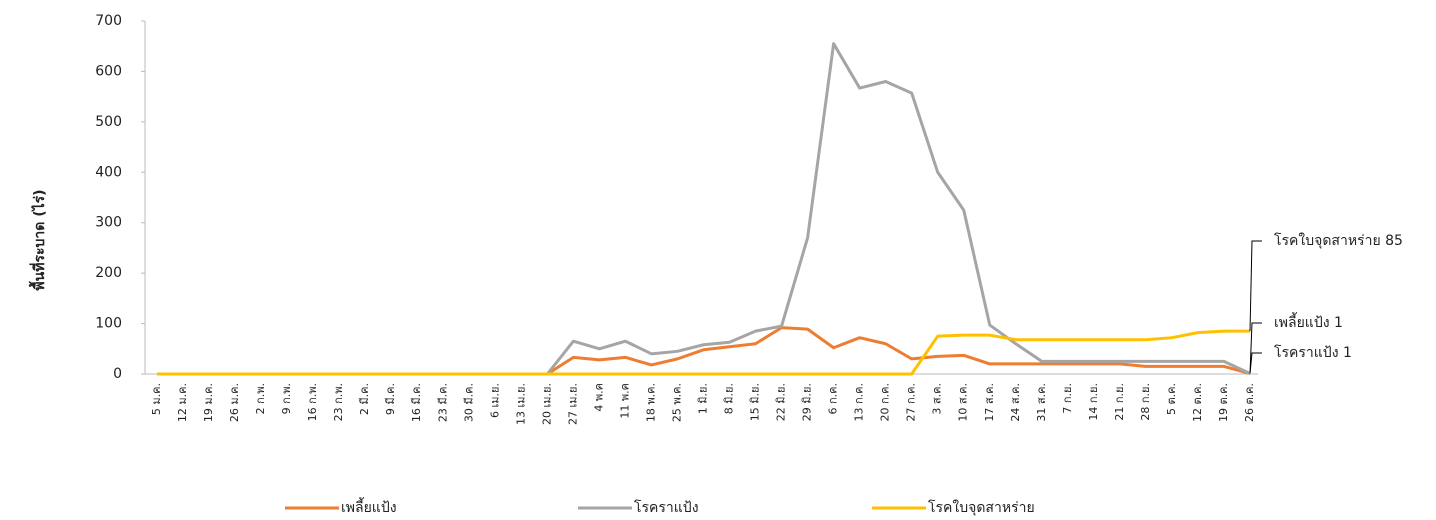 This screenshot has width=1436, height=520. What do you see at coordinates (911, 402) in the screenshot?
I see `x-tick-label: 27 ก.ค.` at bounding box center [911, 402].